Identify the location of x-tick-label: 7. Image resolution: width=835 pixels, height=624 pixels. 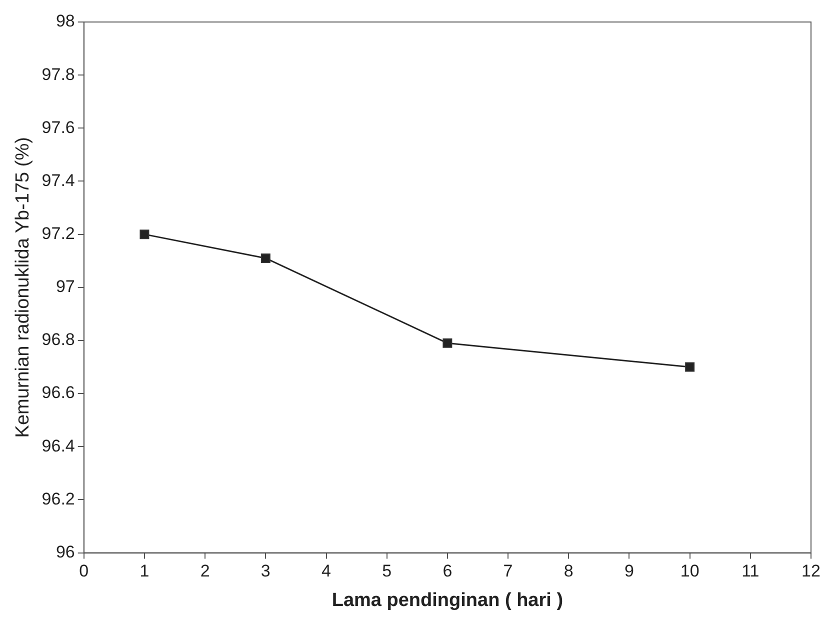
(508, 571).